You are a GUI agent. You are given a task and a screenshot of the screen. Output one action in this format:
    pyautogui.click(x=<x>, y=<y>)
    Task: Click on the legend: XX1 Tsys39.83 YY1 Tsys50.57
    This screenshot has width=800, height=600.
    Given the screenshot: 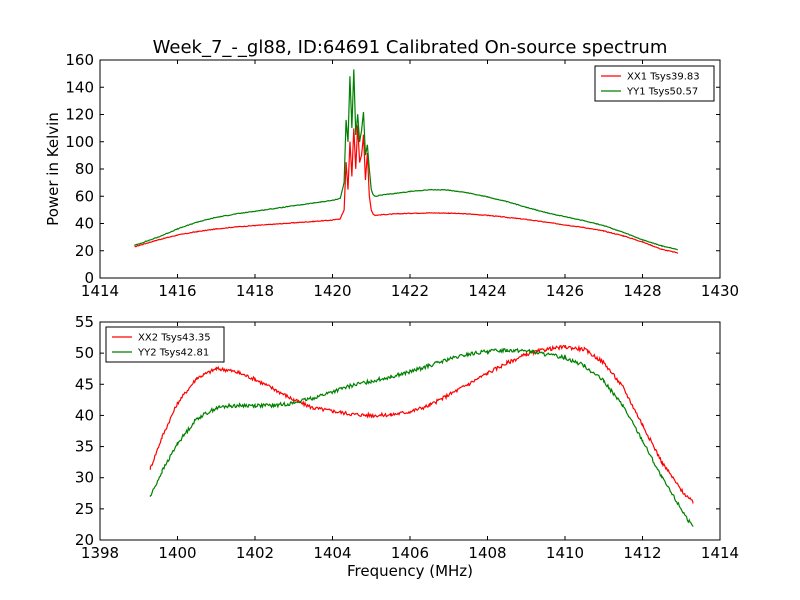 What is the action you would take?
    pyautogui.click(x=654, y=83)
    